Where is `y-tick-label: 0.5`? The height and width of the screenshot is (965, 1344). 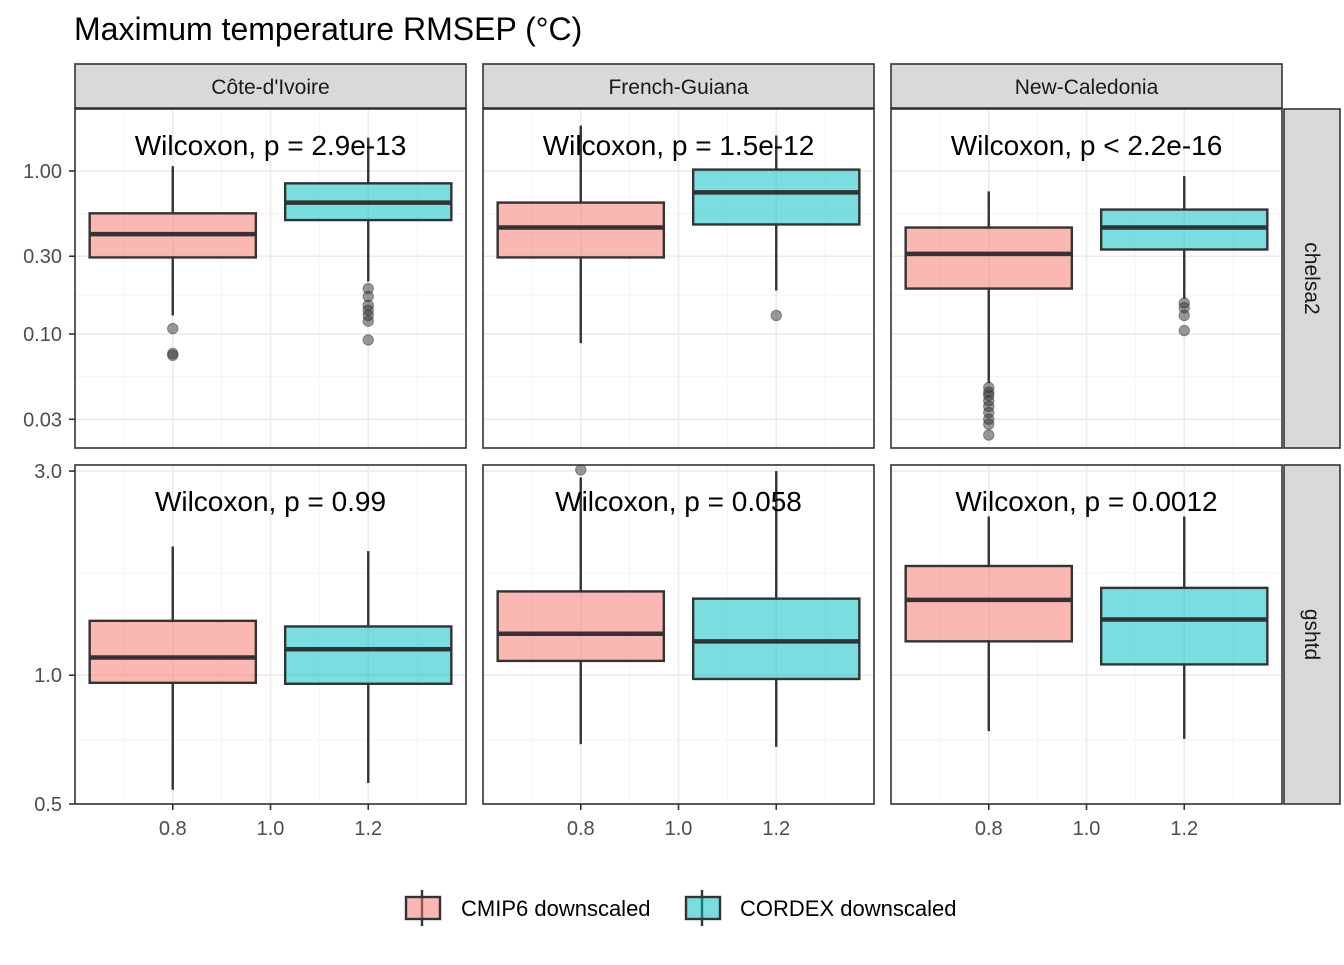 y-tick-label: 0.5 is located at coordinates (48, 805).